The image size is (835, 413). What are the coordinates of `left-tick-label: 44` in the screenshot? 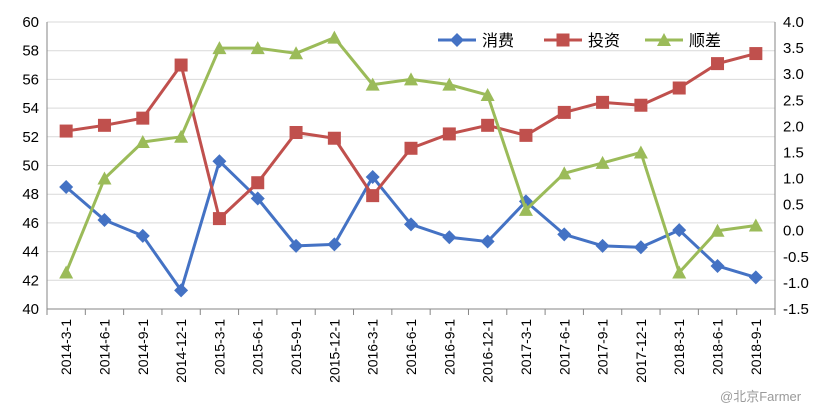 It's located at (30, 252).